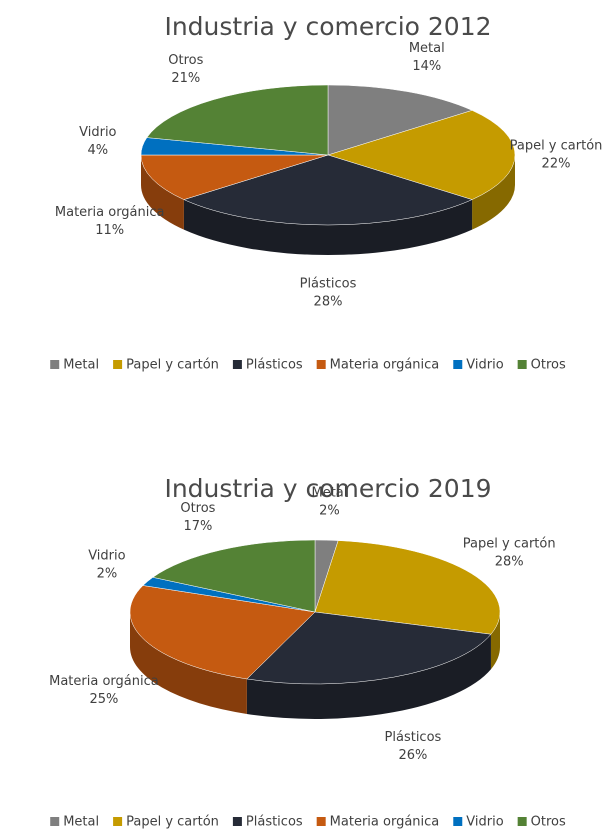 The height and width of the screenshot is (831, 616). Describe the element at coordinates (185, 78) in the screenshot. I see `data-label-value: 21%` at that location.